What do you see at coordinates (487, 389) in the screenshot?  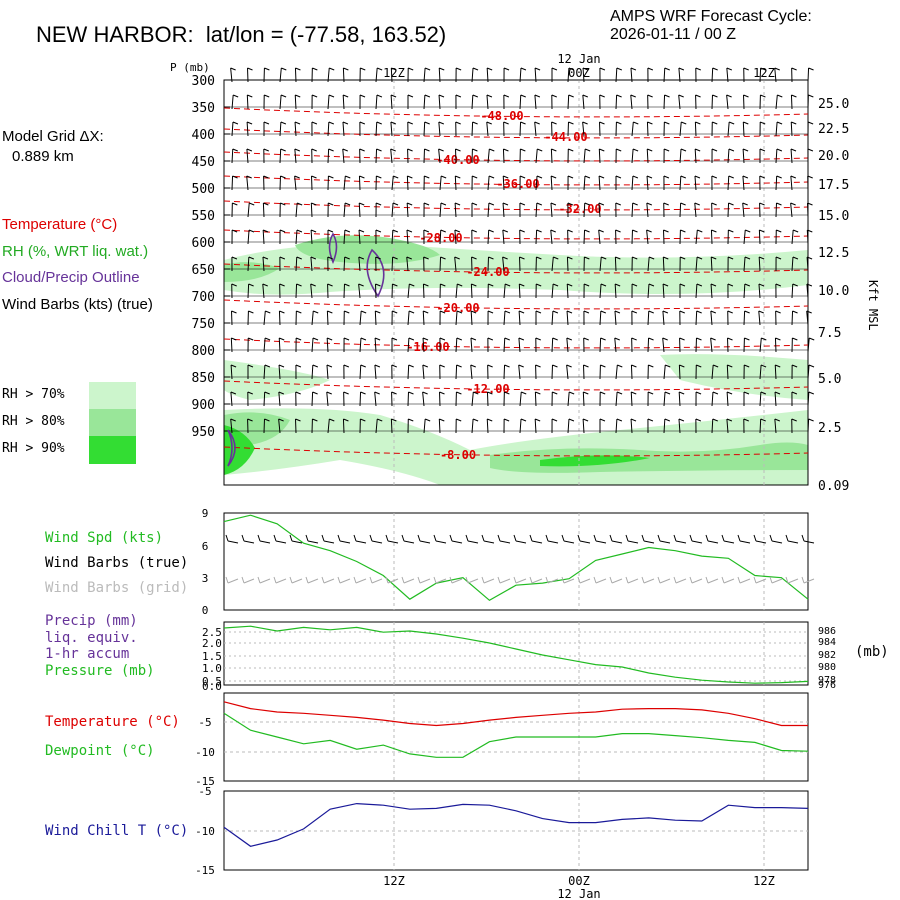 I see `temperature-contour-label: -12.00` at bounding box center [487, 389].